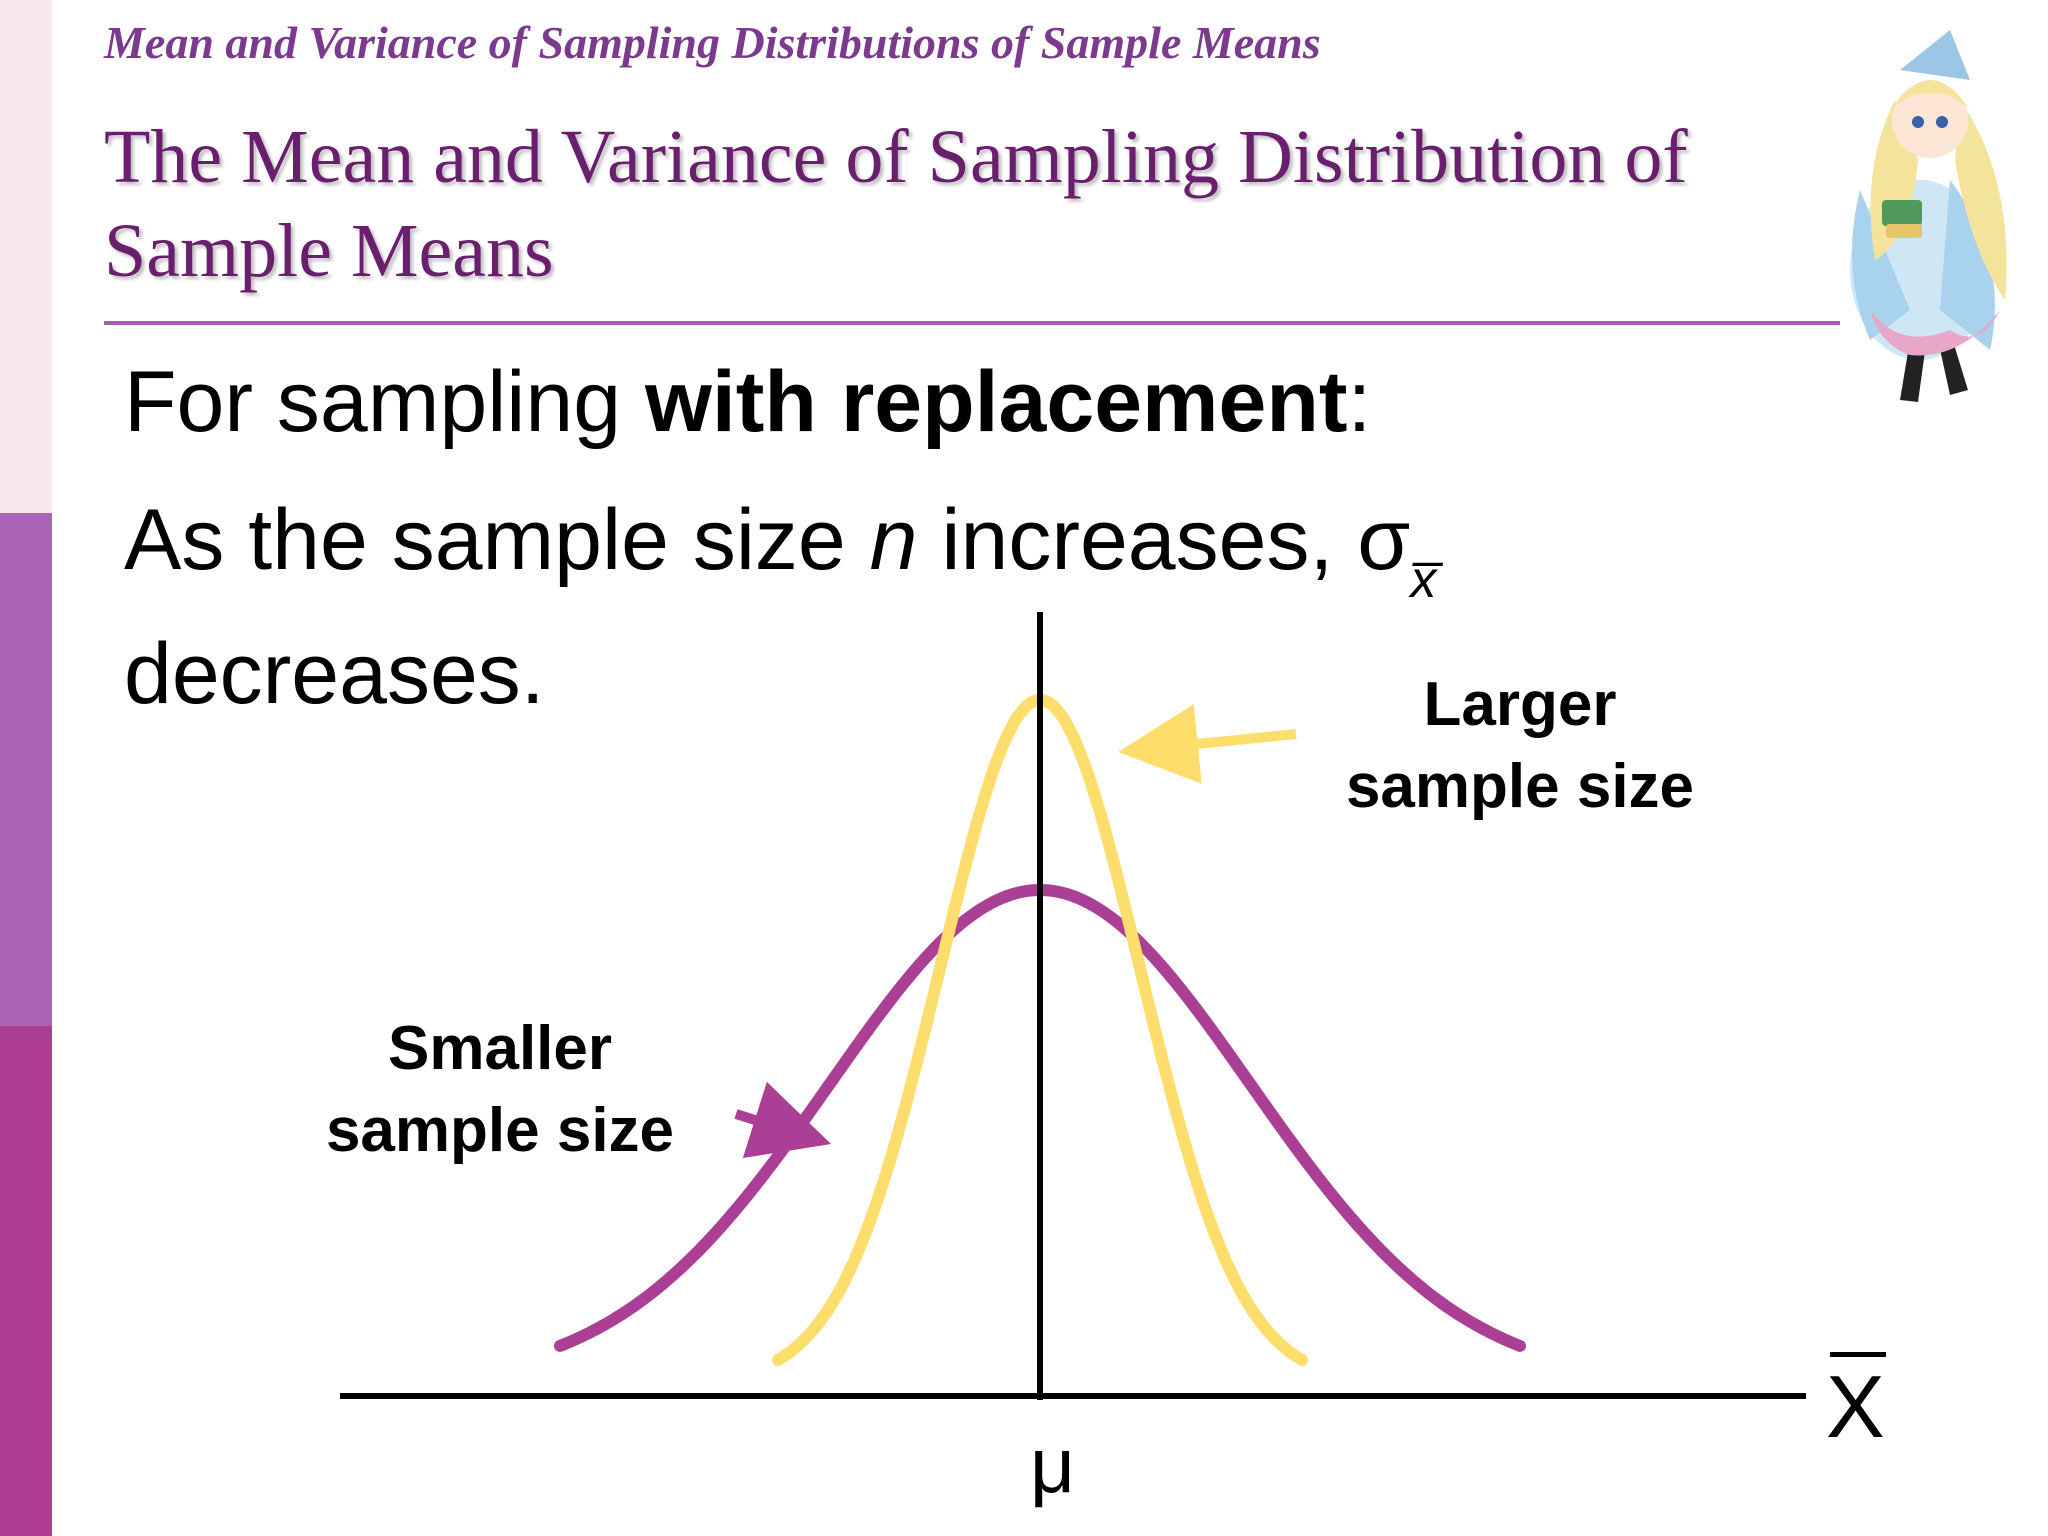 Image resolution: width=2048 pixels, height=1536 pixels. What do you see at coordinates (1928, 216) in the screenshot?
I see `anime-mascot-illustration` at bounding box center [1928, 216].